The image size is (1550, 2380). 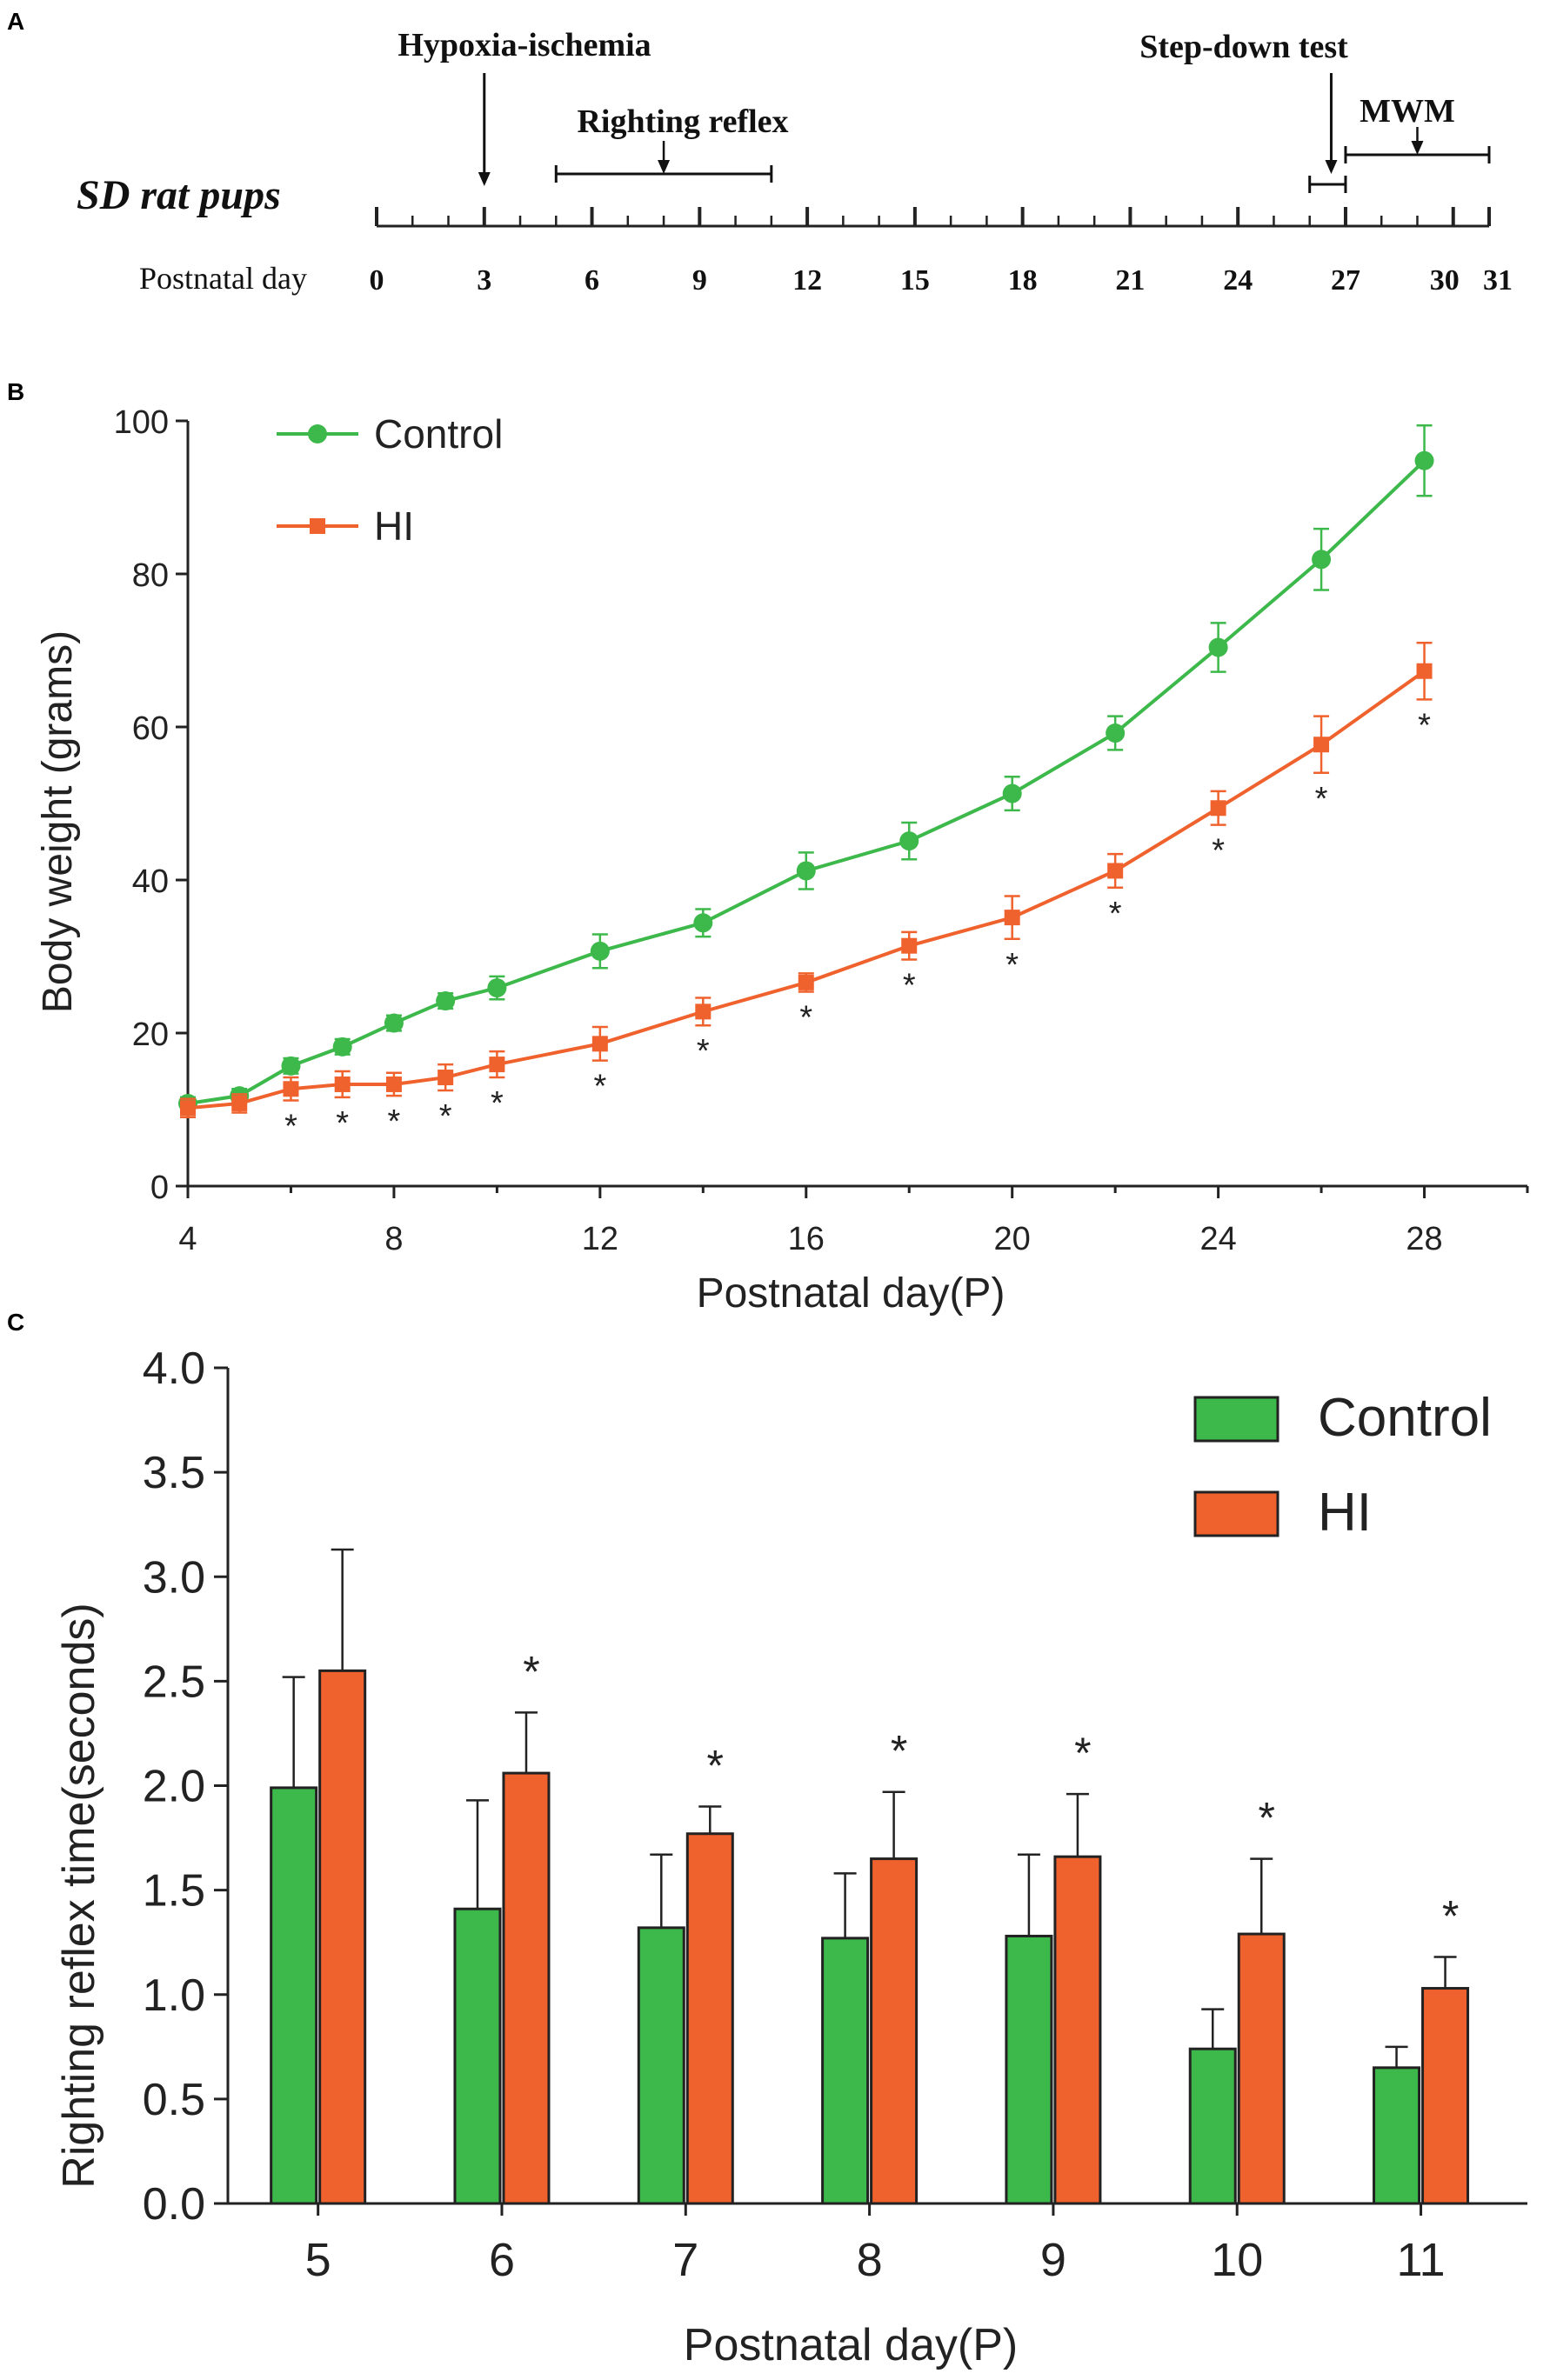 What do you see at coordinates (174, 2204) in the screenshot?
I see `c-y-tick-label: 0.0` at bounding box center [174, 2204].